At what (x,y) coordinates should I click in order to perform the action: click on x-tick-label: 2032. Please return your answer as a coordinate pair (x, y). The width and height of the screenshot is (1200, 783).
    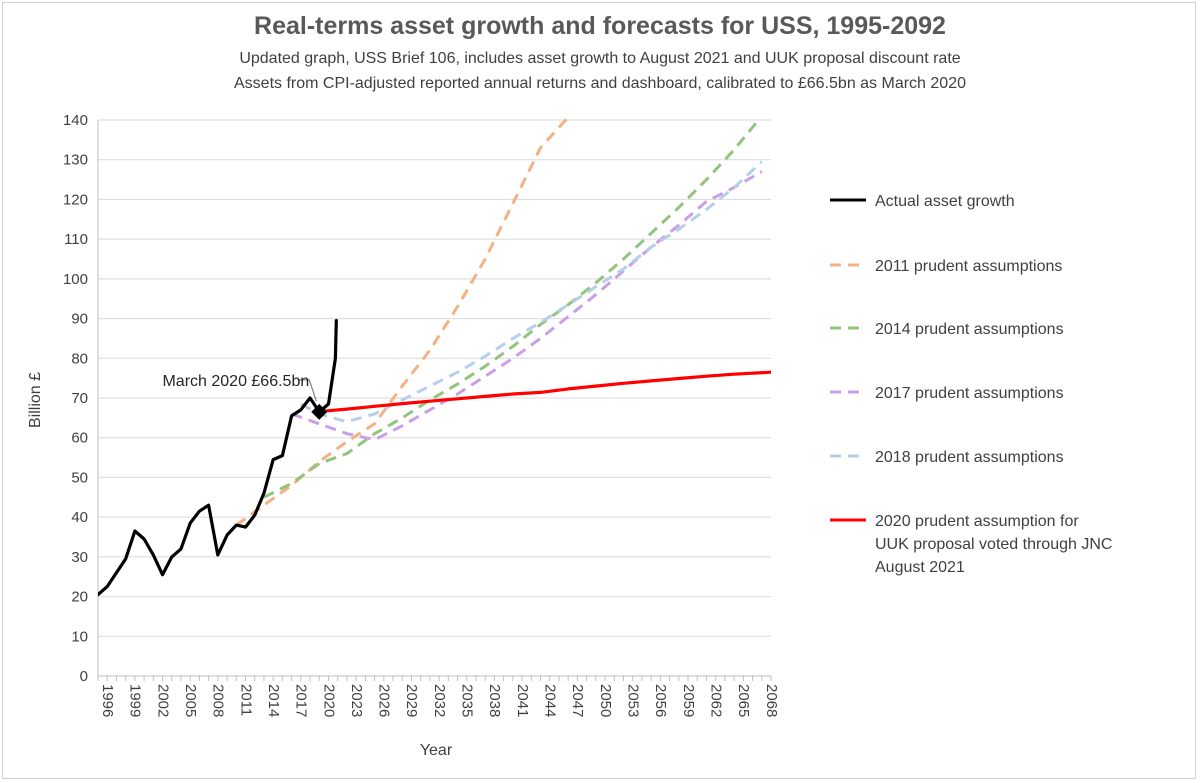
    Looking at the image, I should click on (439, 700).